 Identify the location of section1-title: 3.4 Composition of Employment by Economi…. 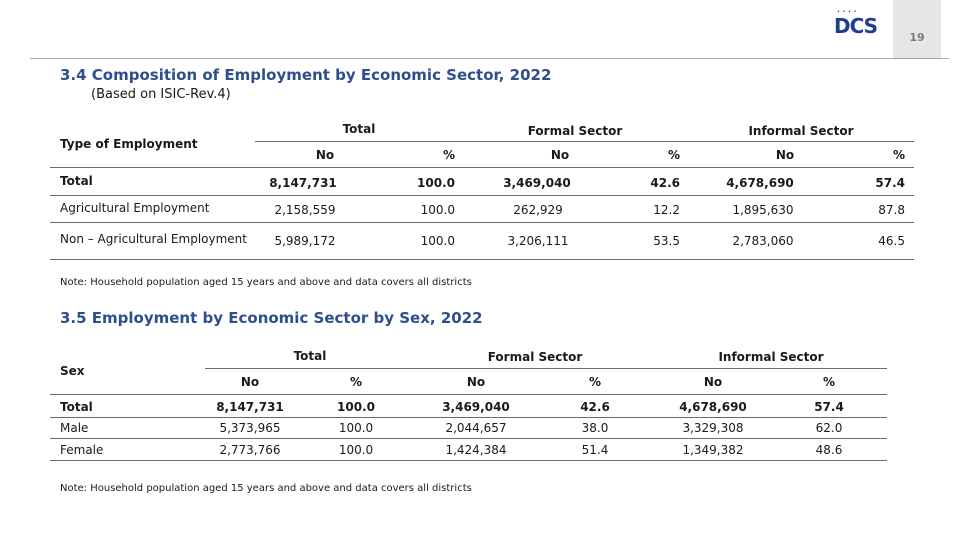
(306, 75).